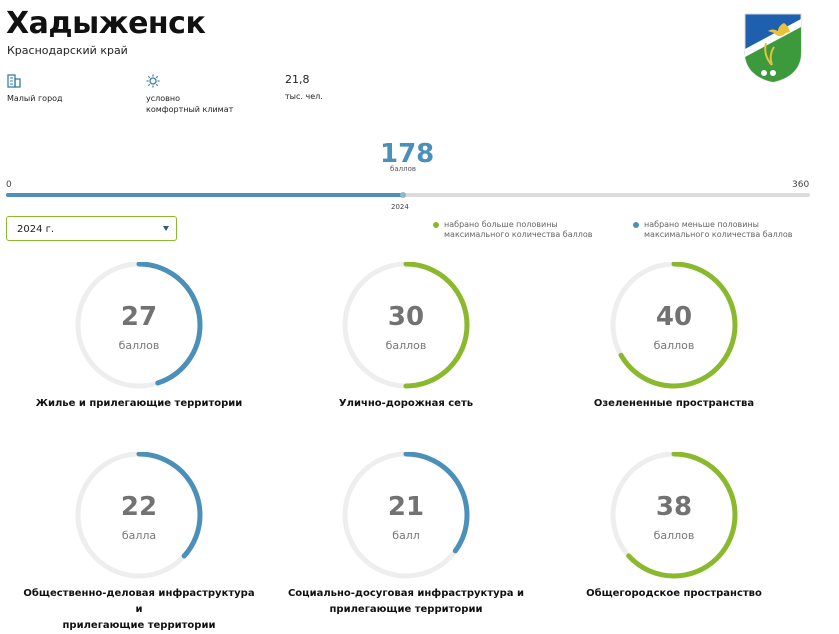  Describe the element at coordinates (35, 98) in the screenshot. I see `stat-label: Малый город` at that location.